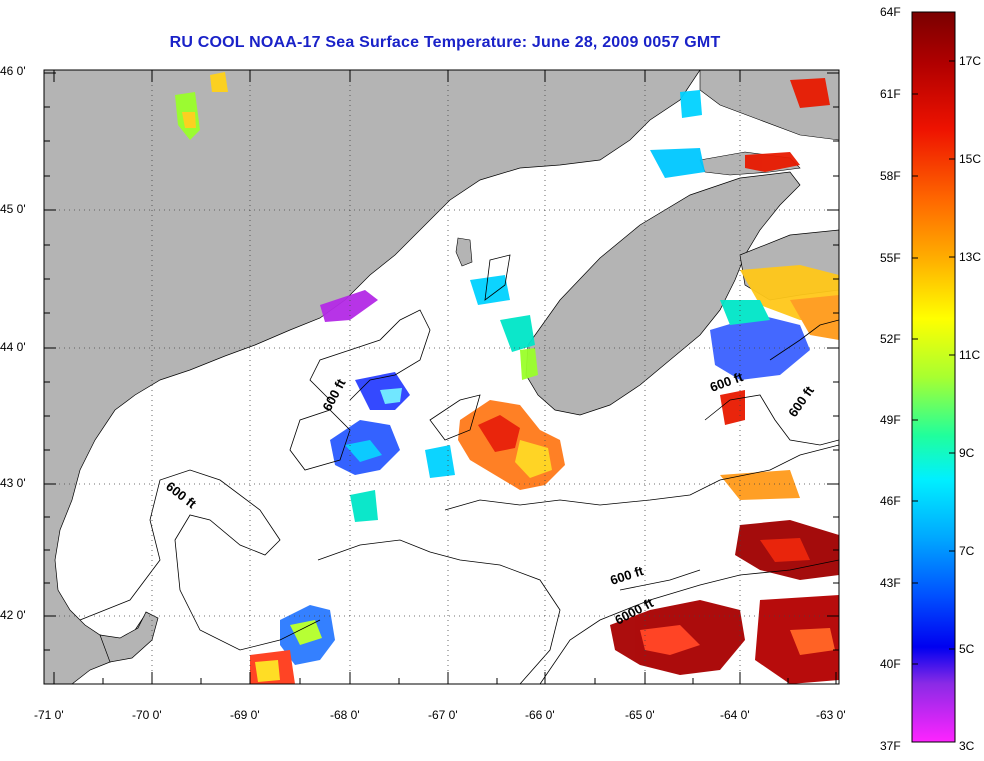  I want to click on colorbar, so click(933, 377).